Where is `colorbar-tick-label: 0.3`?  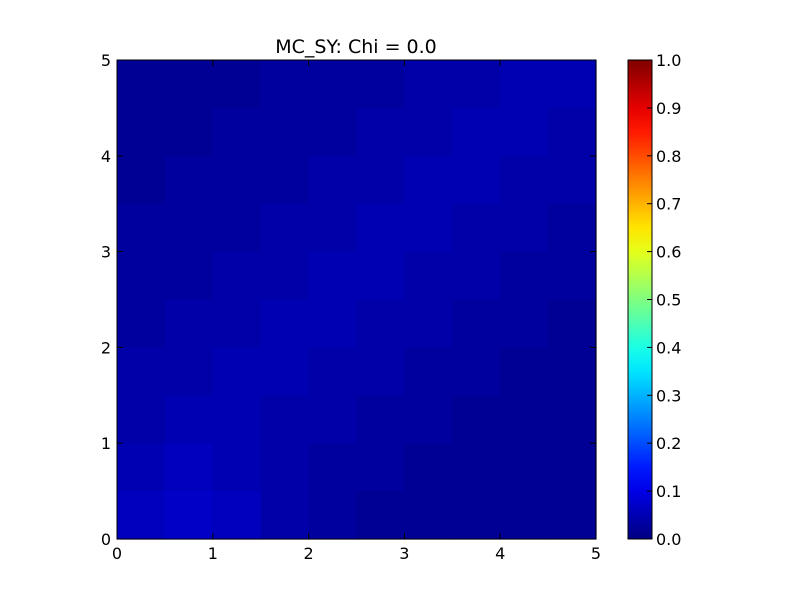
colorbar-tick-label: 0.3 is located at coordinates (668, 395).